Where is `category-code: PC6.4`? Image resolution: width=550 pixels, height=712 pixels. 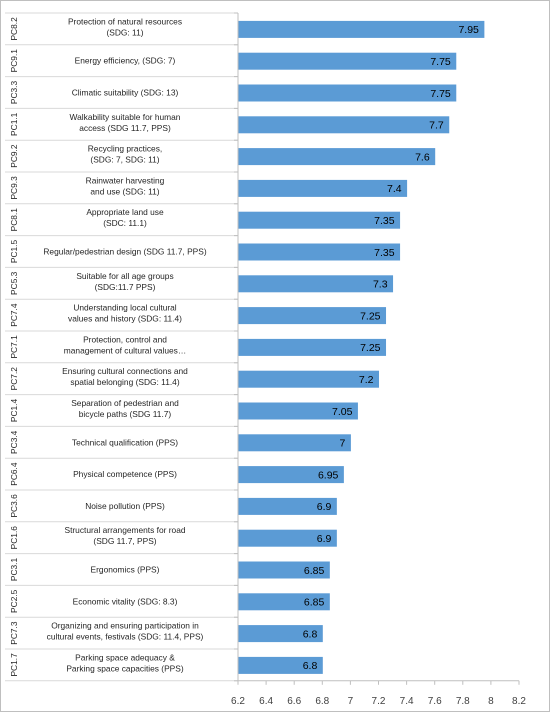
category-code: PC6.4 is located at coordinates (14, 474).